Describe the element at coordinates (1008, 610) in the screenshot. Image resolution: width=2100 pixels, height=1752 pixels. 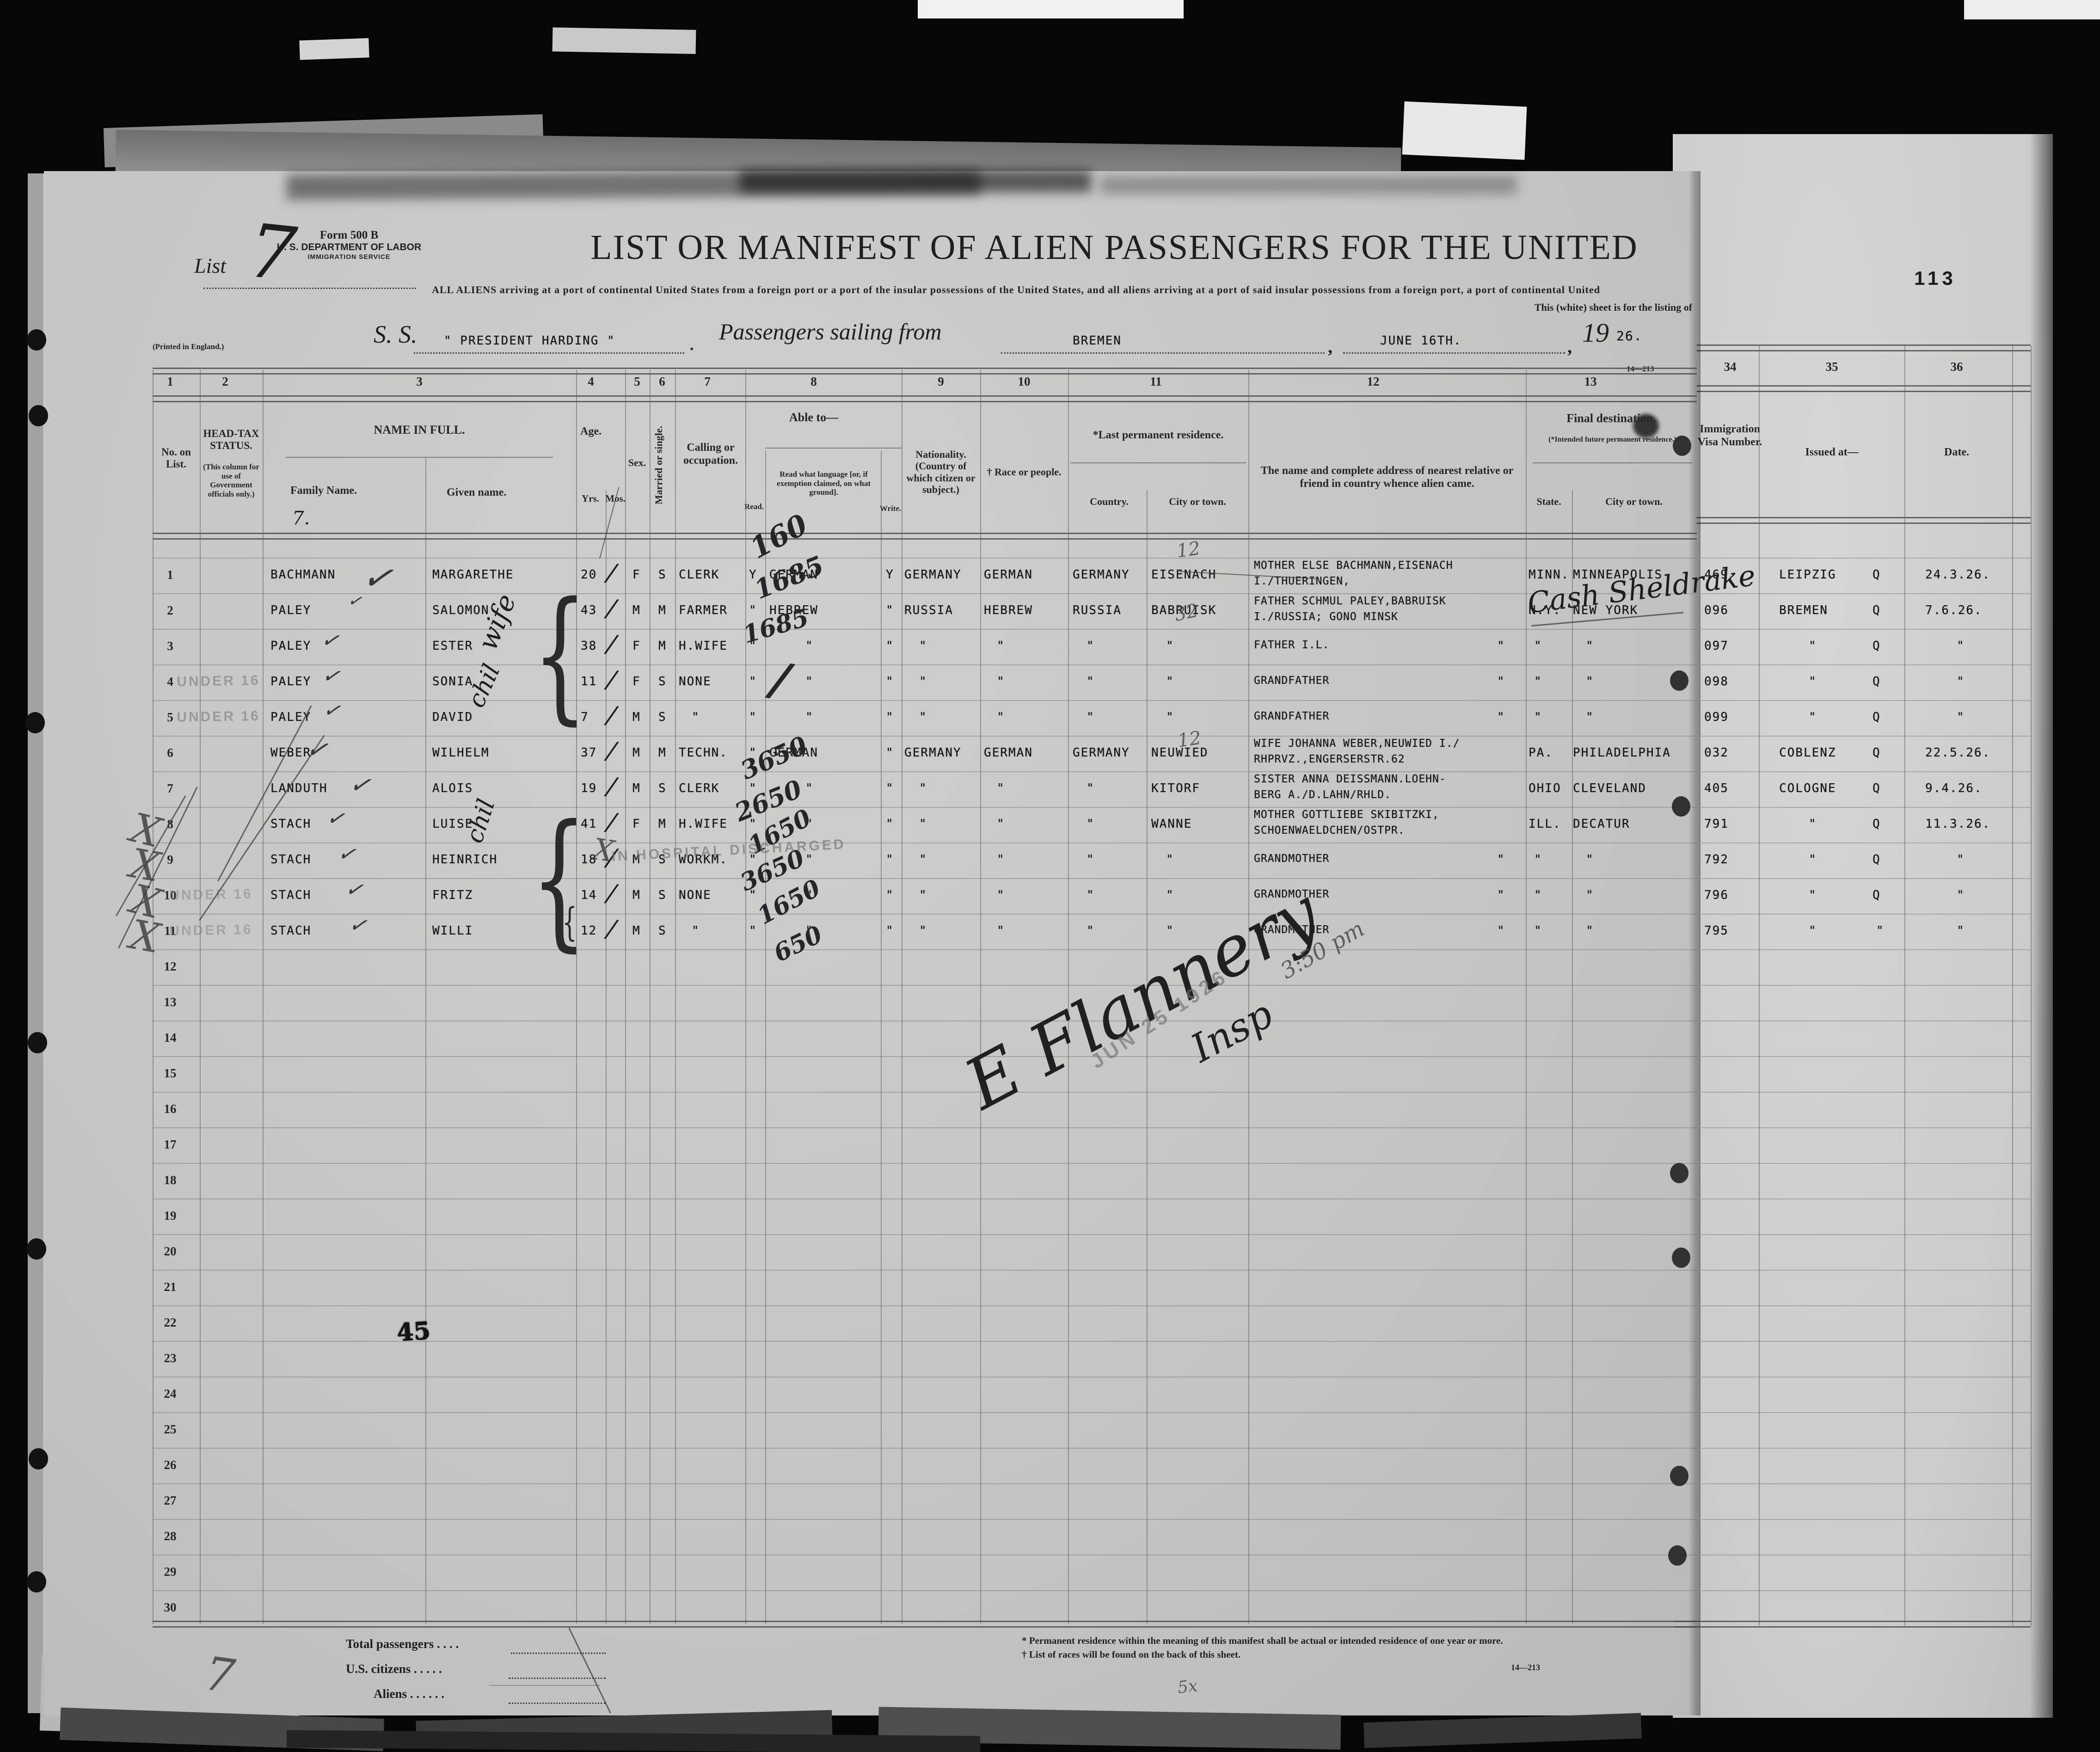
I see `row-2-race: HEBREW` at that location.